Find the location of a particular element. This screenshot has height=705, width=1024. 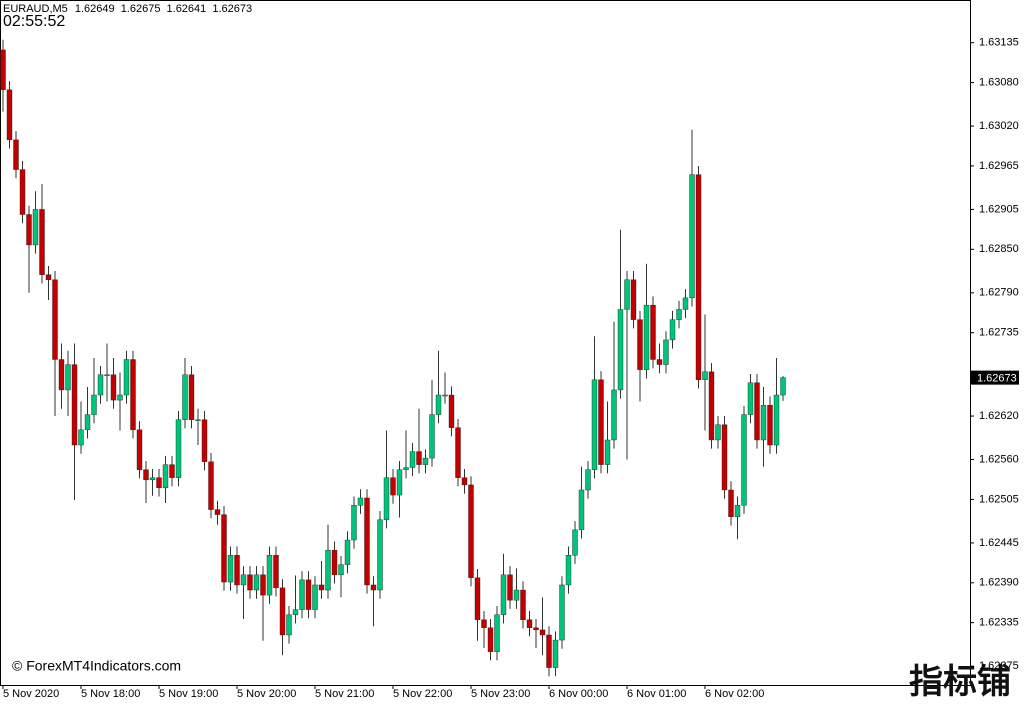

x-tick-label: 5 Nov 22:00 is located at coordinates (422, 694).